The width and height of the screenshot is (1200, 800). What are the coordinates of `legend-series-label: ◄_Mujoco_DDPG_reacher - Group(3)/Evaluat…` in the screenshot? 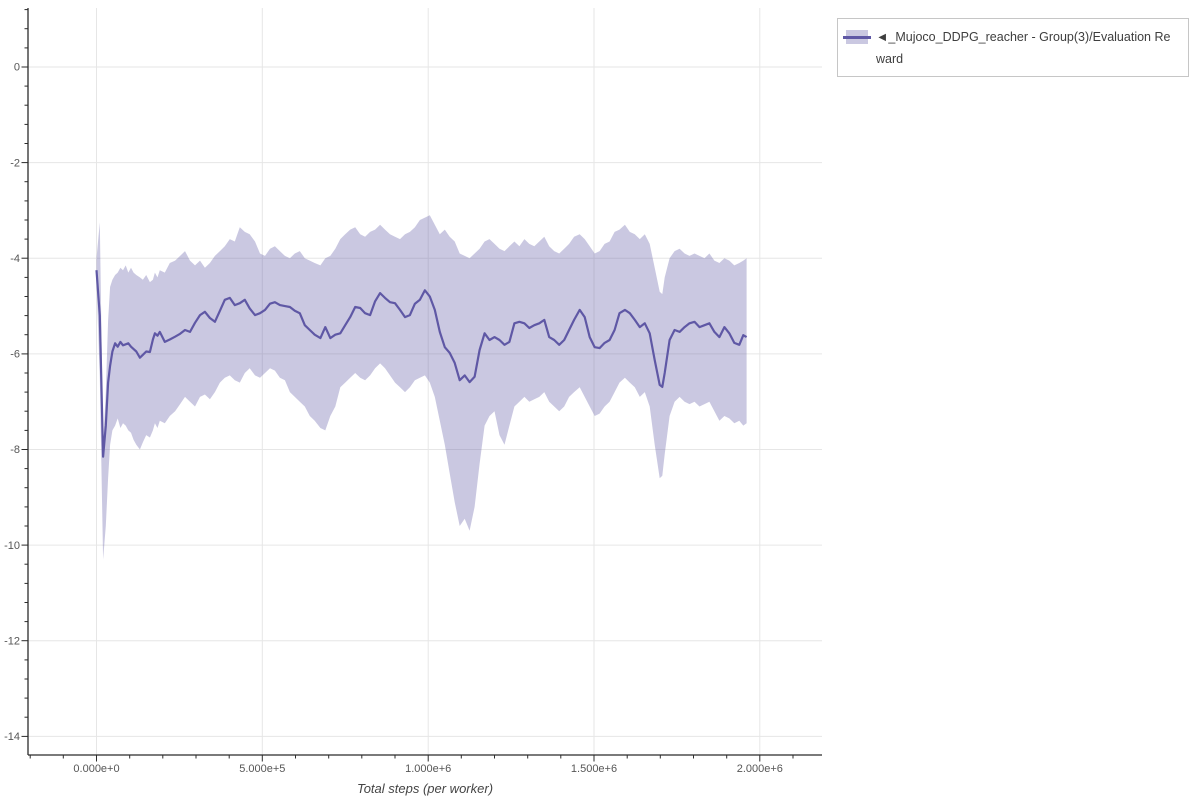 It's located at (1023, 48).